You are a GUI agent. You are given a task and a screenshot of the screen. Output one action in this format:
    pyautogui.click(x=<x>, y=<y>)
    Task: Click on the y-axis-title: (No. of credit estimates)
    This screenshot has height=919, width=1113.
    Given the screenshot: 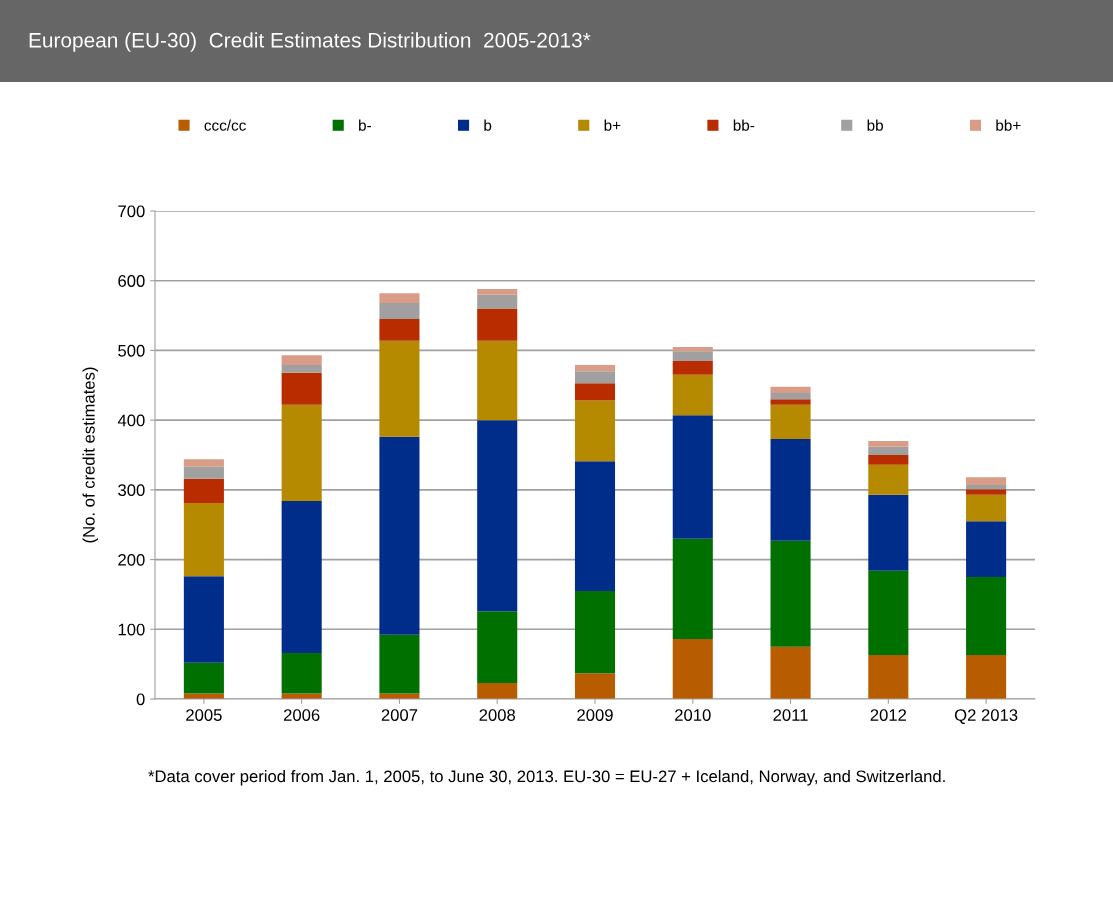 What is the action you would take?
    pyautogui.click(x=90, y=455)
    